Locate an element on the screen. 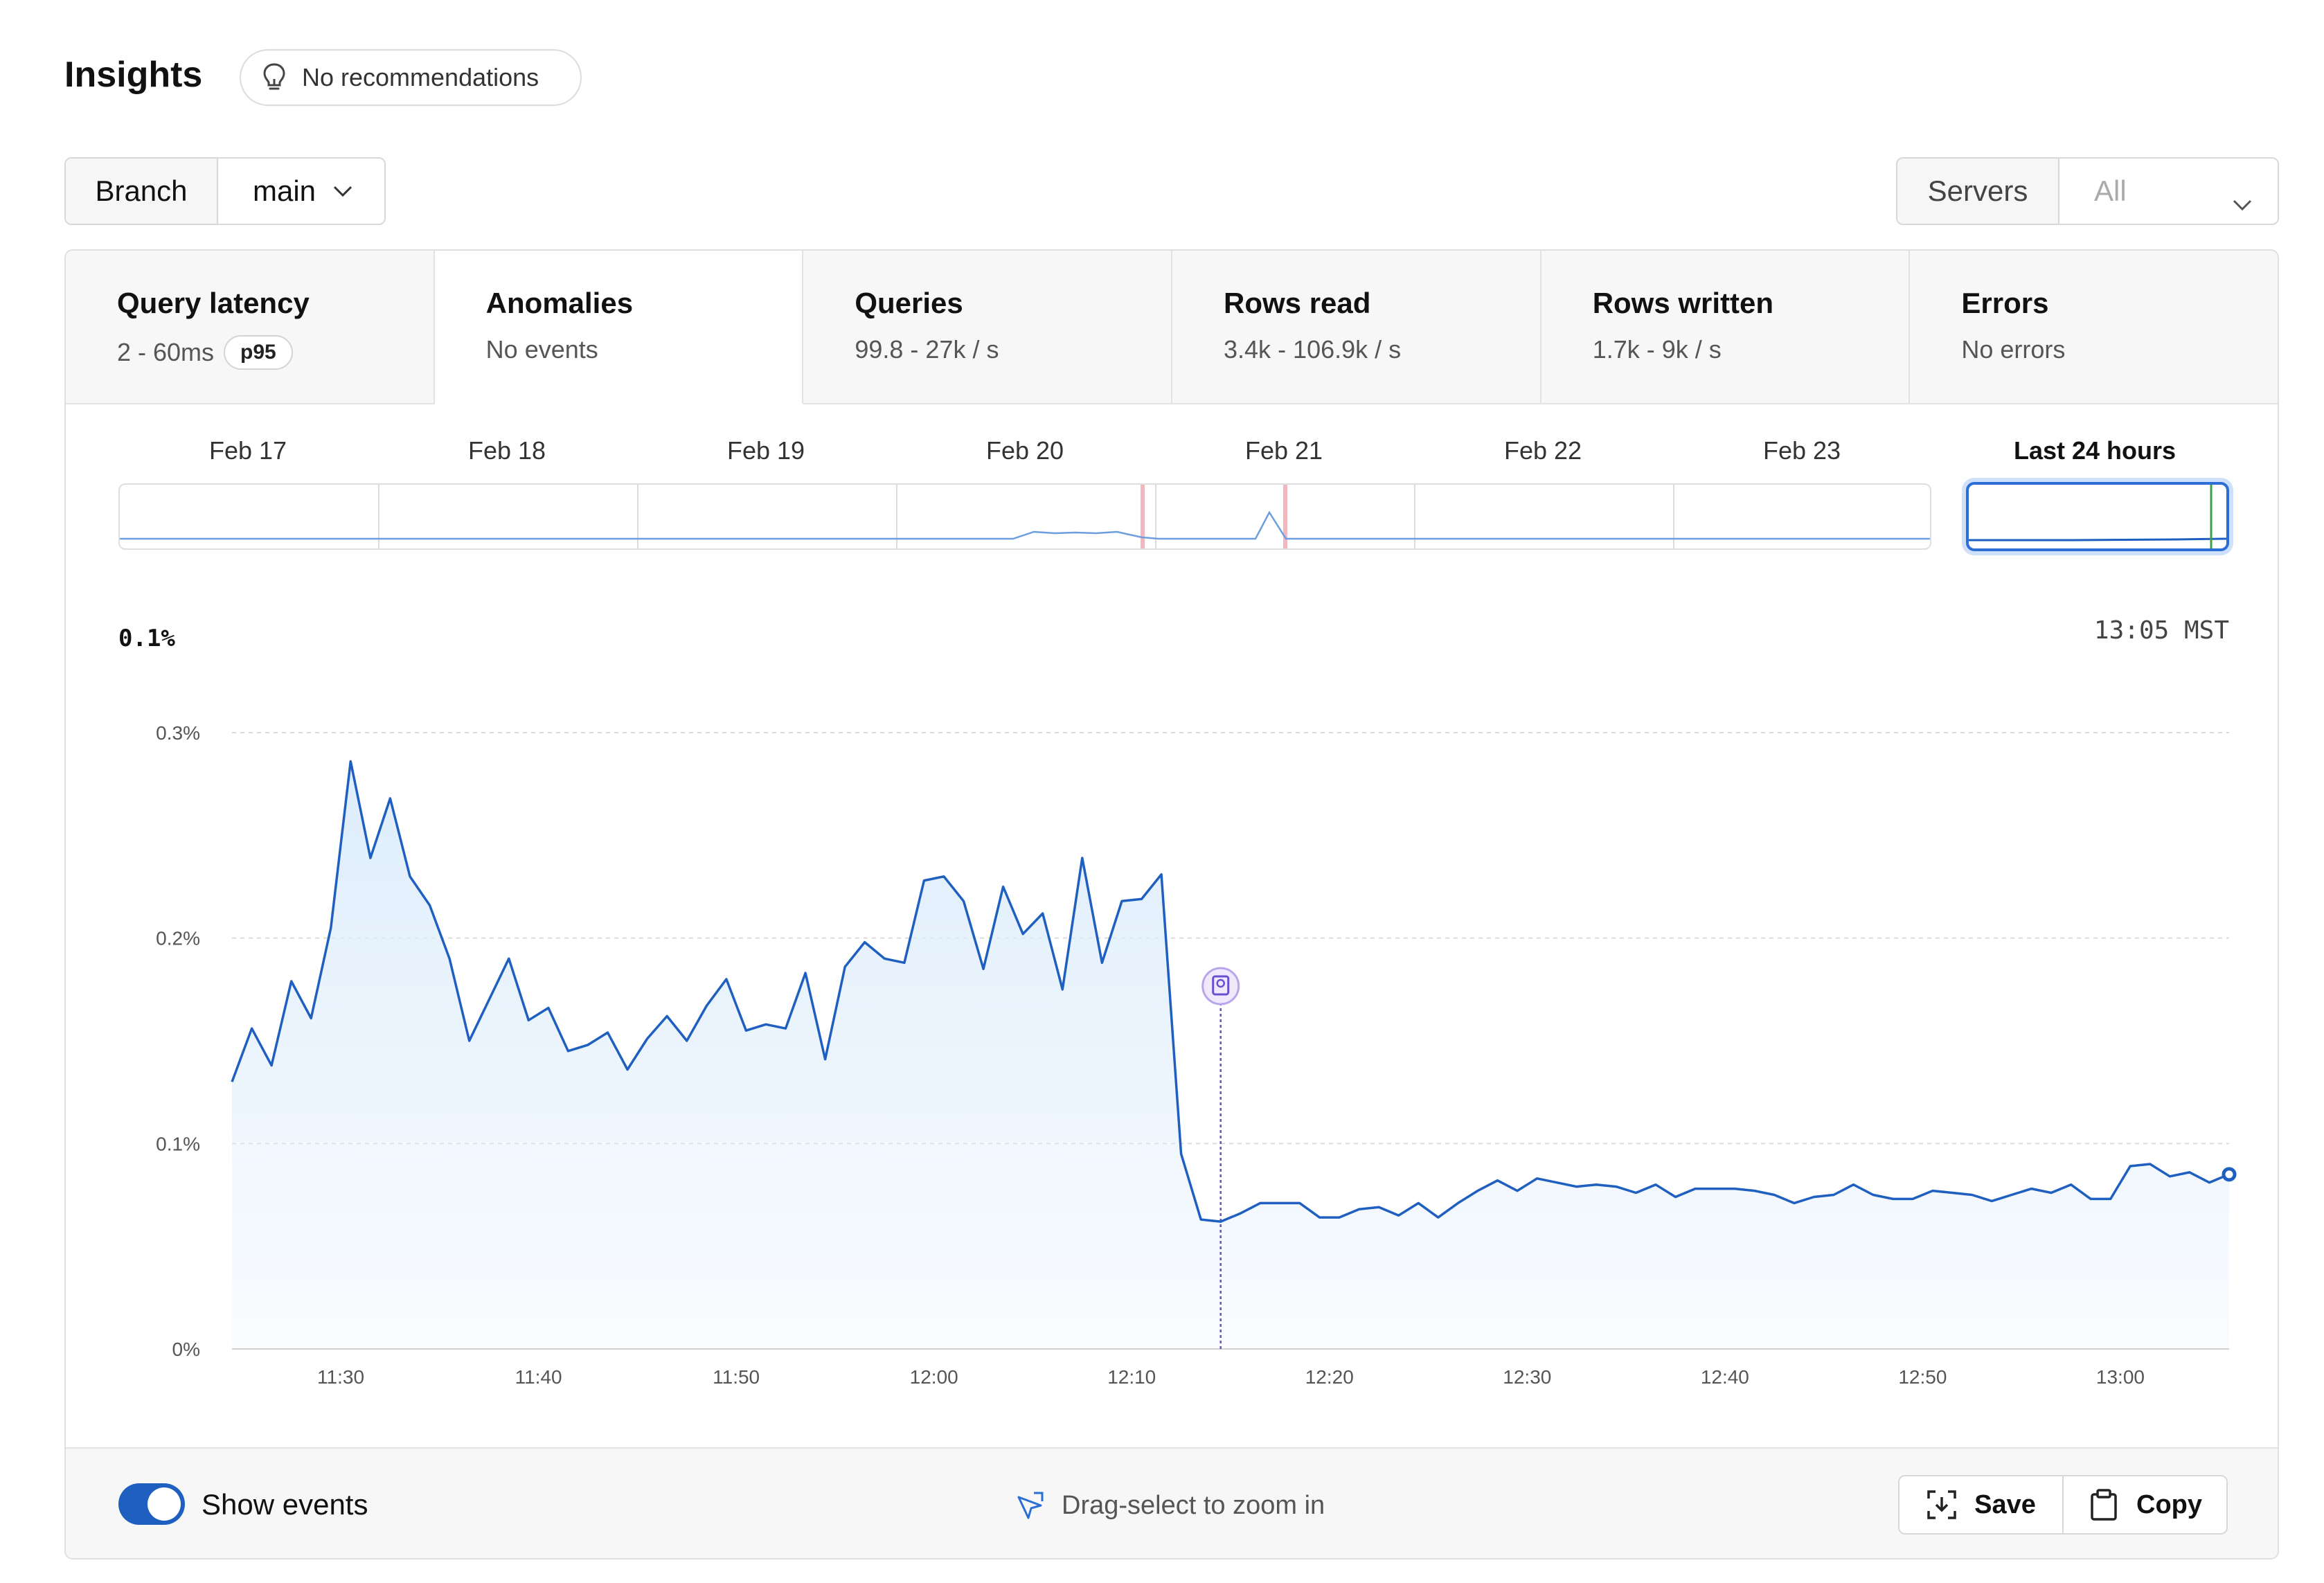 This screenshot has width=2324, height=1583. x-tick-label: 11:50 is located at coordinates (736, 1377).